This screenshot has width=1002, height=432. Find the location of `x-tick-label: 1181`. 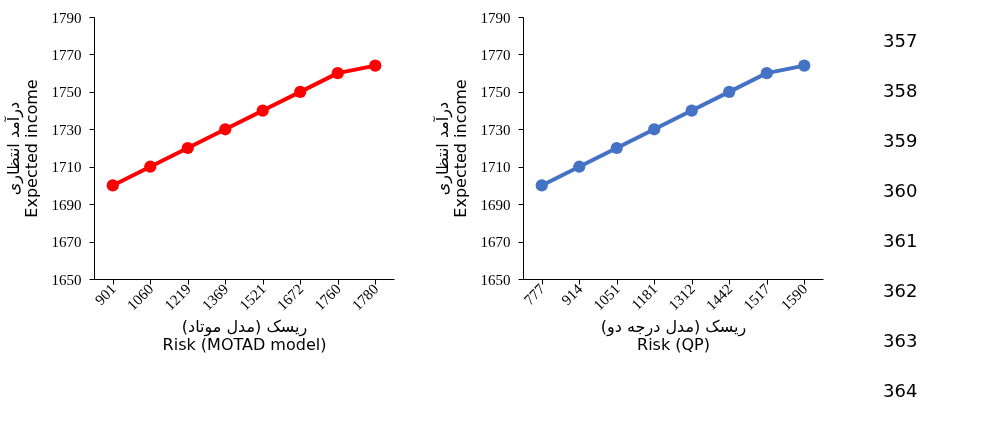

x-tick-label: 1181 is located at coordinates (644, 296).